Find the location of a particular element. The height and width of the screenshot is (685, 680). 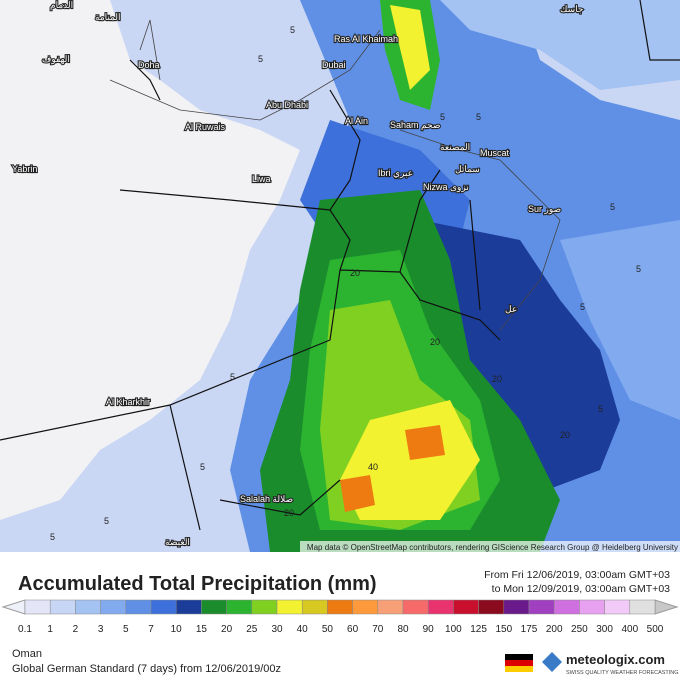

date-to: to Mon 12/09/2019, 03:00am GMT+03 is located at coordinates (581, 589).